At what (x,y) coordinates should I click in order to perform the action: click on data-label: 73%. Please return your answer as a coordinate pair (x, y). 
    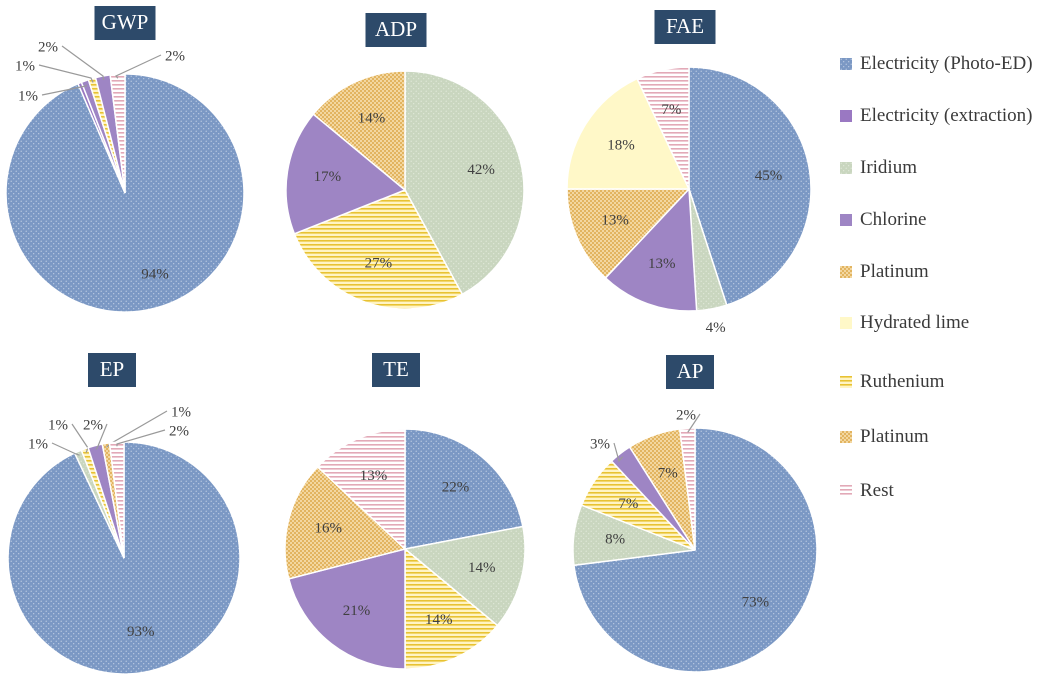
    Looking at the image, I should click on (756, 603).